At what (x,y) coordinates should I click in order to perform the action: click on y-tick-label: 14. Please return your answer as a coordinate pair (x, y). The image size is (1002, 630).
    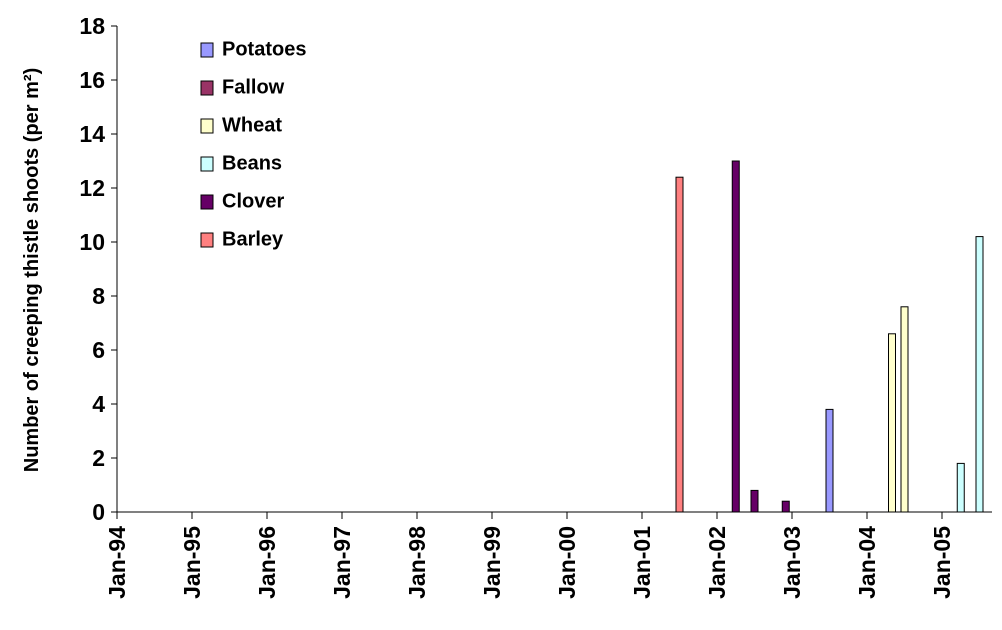
    Looking at the image, I should click on (92, 134).